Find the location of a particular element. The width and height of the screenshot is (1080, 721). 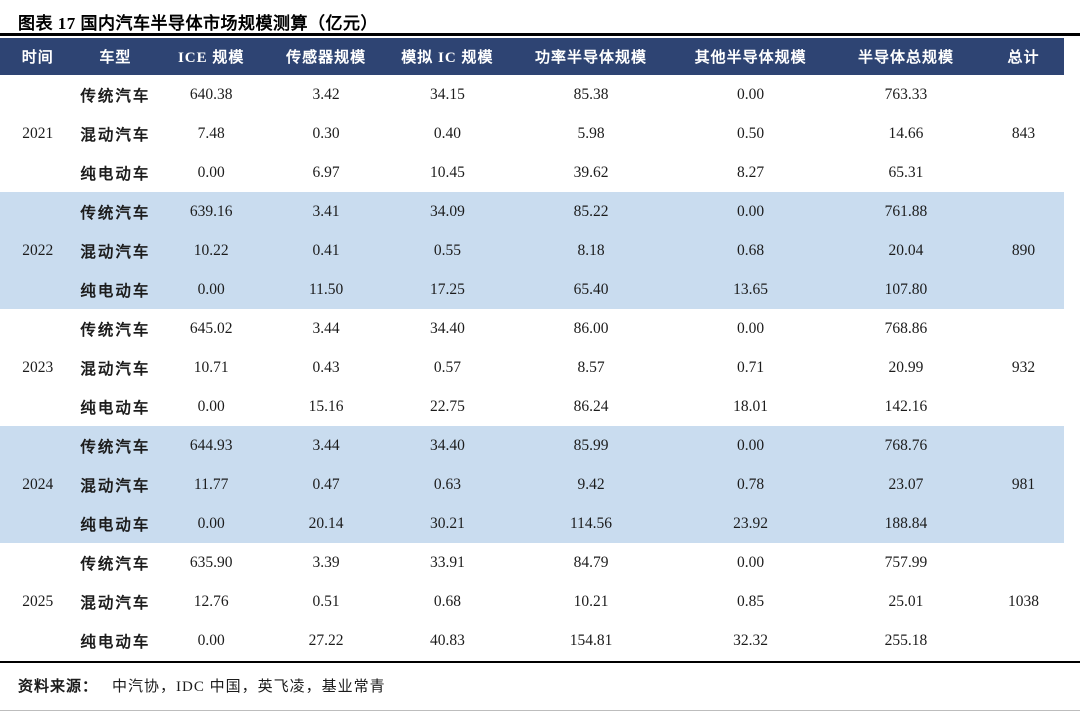

year-cell: 2025 is located at coordinates (38, 601).